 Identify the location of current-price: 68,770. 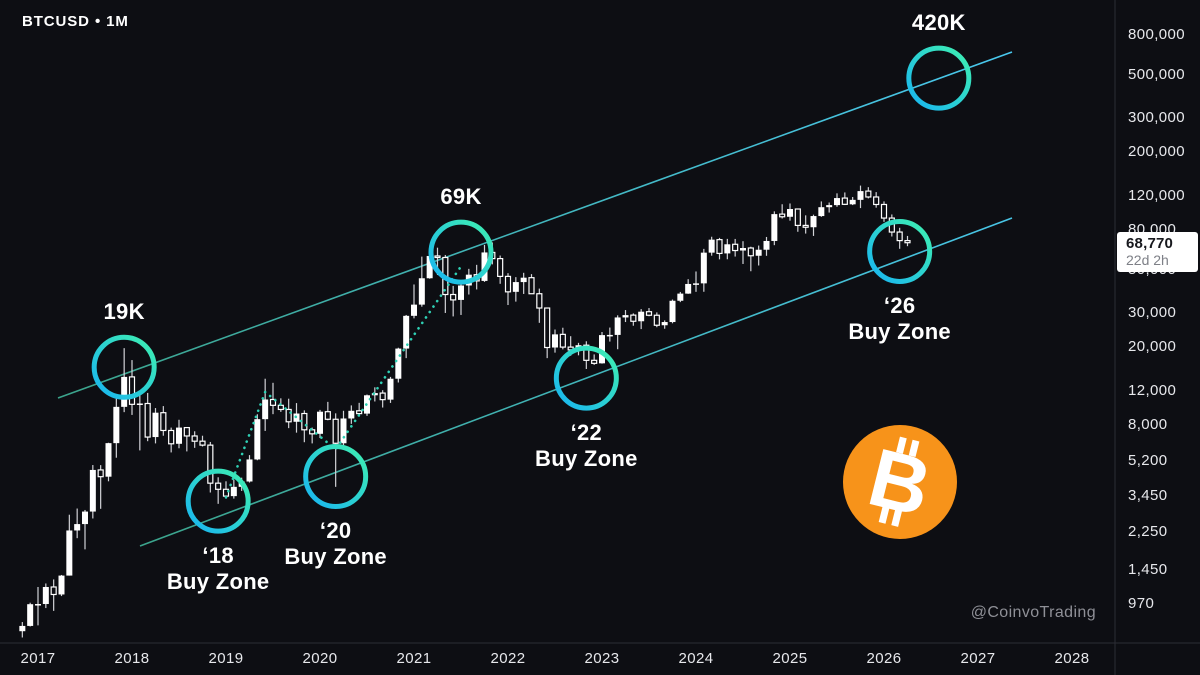
(1150, 243).